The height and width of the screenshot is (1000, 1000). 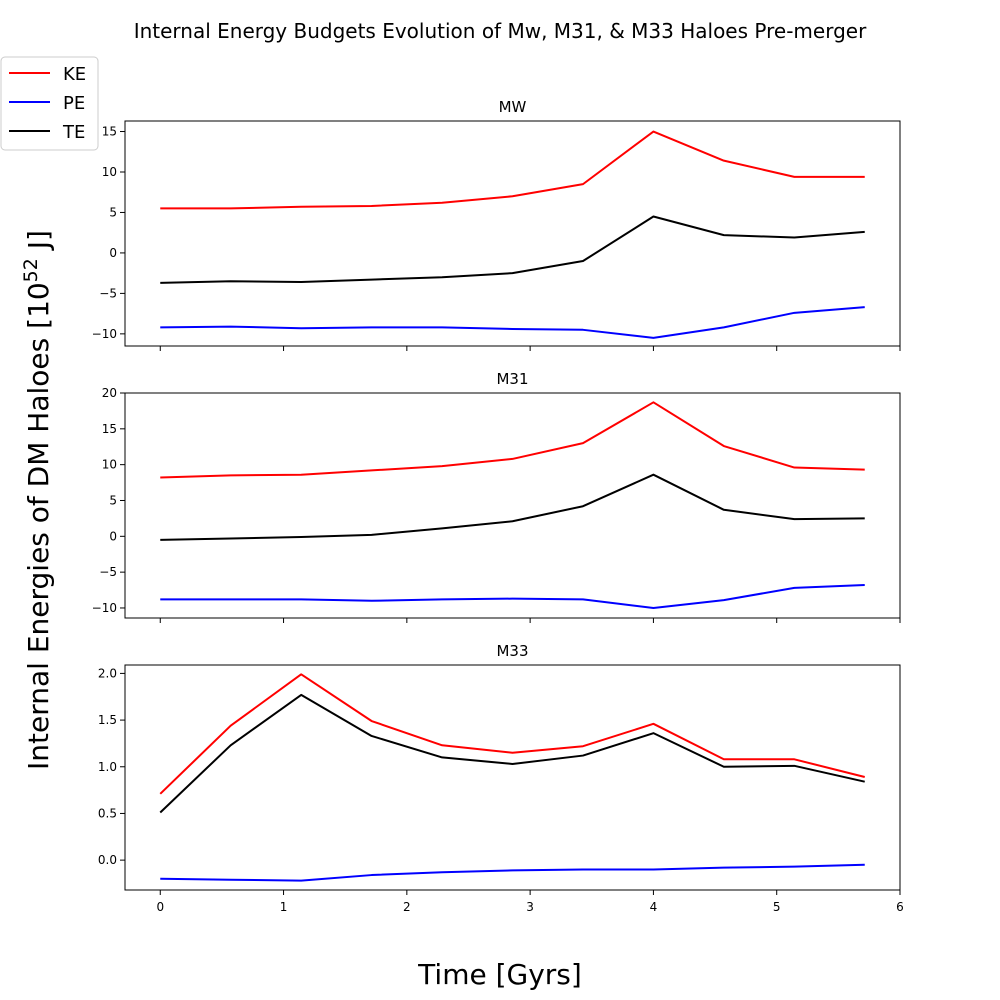 What do you see at coordinates (108, 572) in the screenshot?
I see `y-tick-label-m31-1: −5` at bounding box center [108, 572].